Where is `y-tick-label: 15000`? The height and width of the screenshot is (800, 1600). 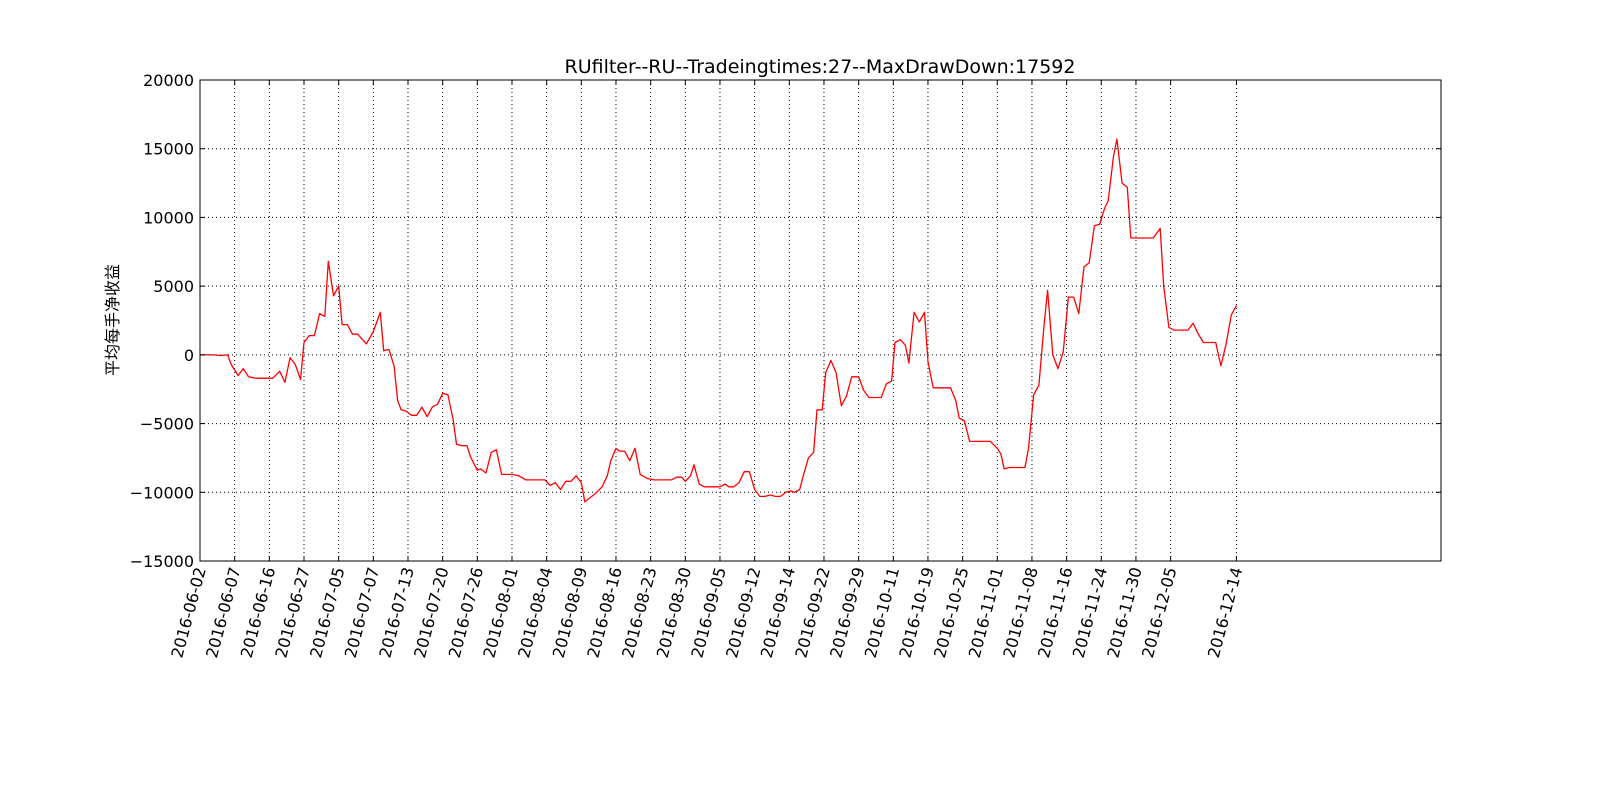 y-tick-label: 15000 is located at coordinates (168, 149).